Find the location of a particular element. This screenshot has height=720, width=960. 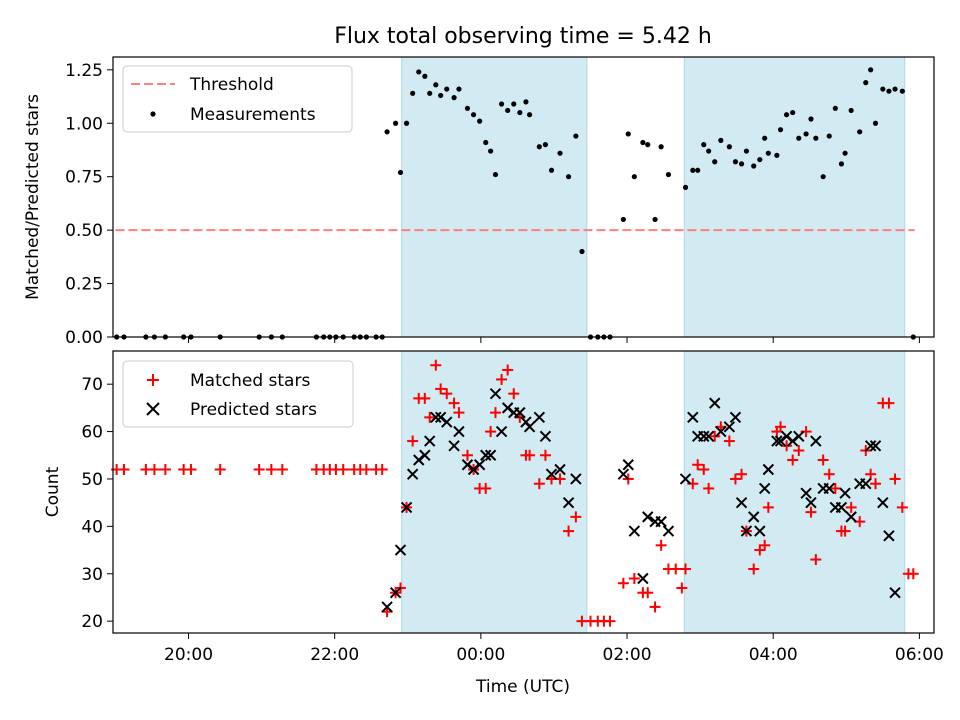

legend-predicted-swatch is located at coordinates (153, 409).